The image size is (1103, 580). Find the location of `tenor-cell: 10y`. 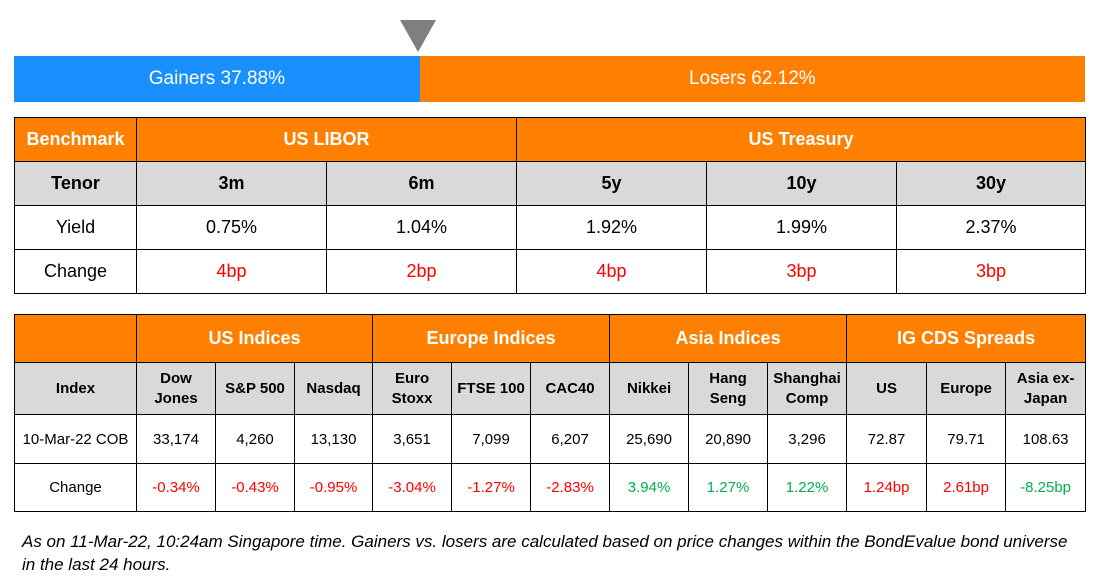

tenor-cell: 10y is located at coordinates (802, 183).